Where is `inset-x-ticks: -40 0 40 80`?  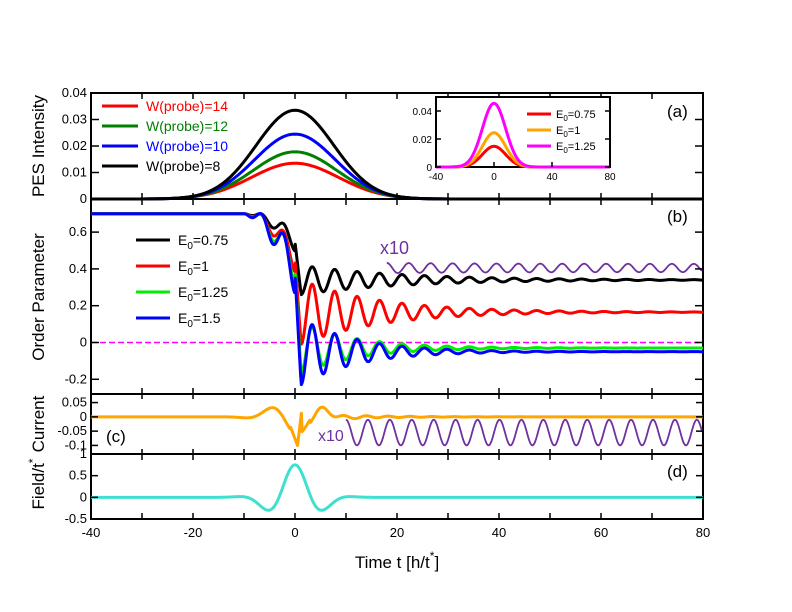 inset-x-ticks: -40 0 40 80 is located at coordinates (522, 172).